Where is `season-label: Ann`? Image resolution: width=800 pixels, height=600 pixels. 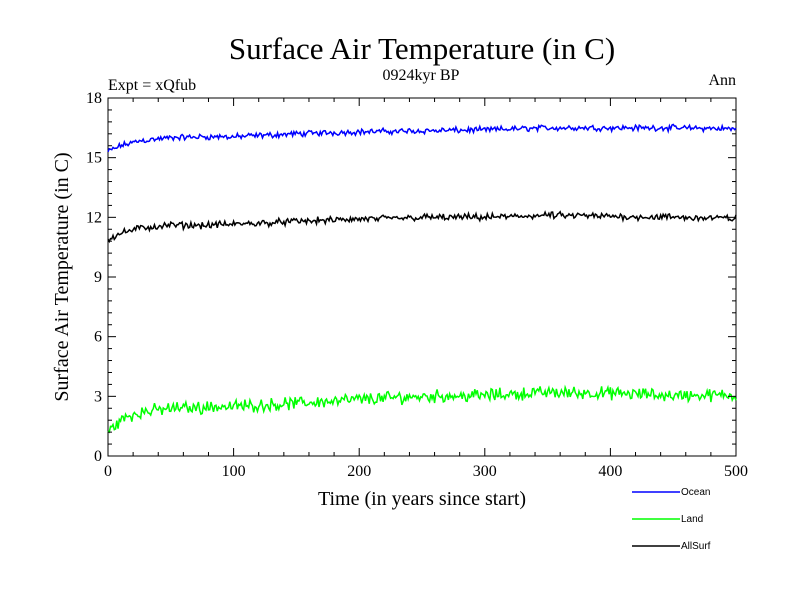
season-label: Ann is located at coordinates (722, 80).